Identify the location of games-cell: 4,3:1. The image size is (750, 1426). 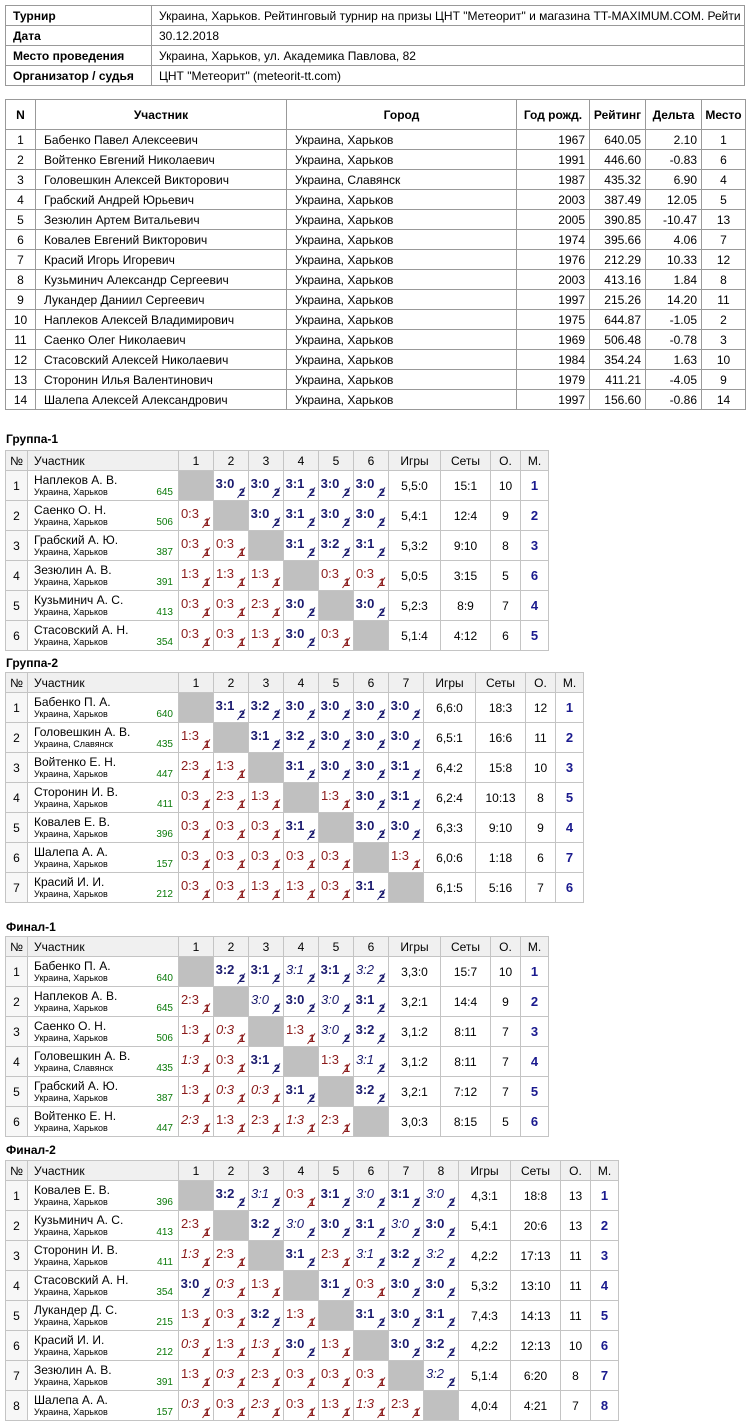
(484, 1195).